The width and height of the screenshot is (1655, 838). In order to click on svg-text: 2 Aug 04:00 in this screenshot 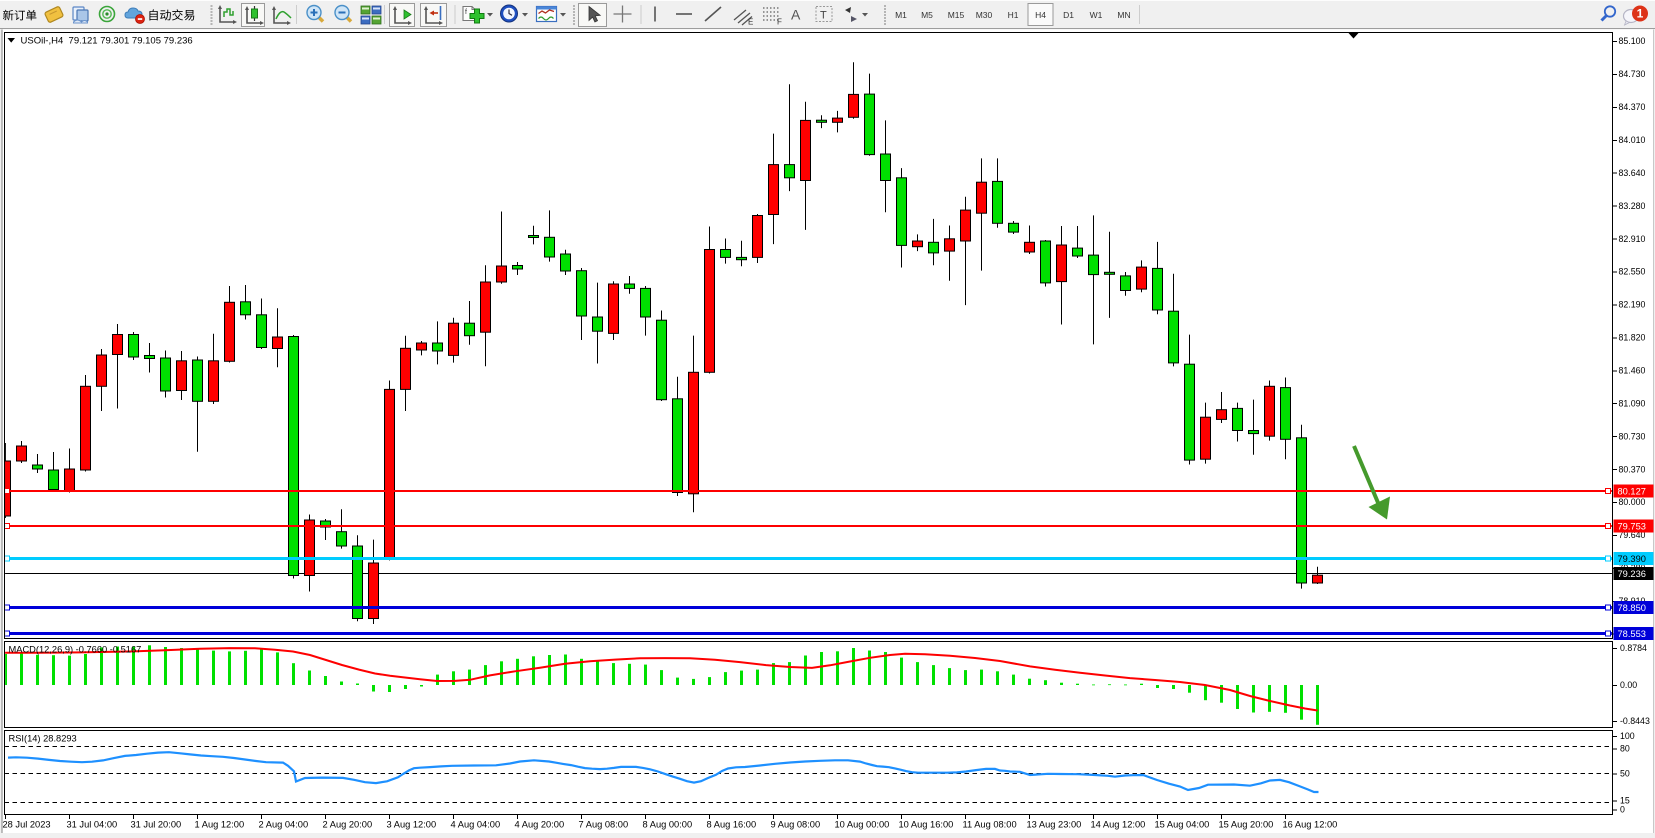, I will do `click(284, 825)`.